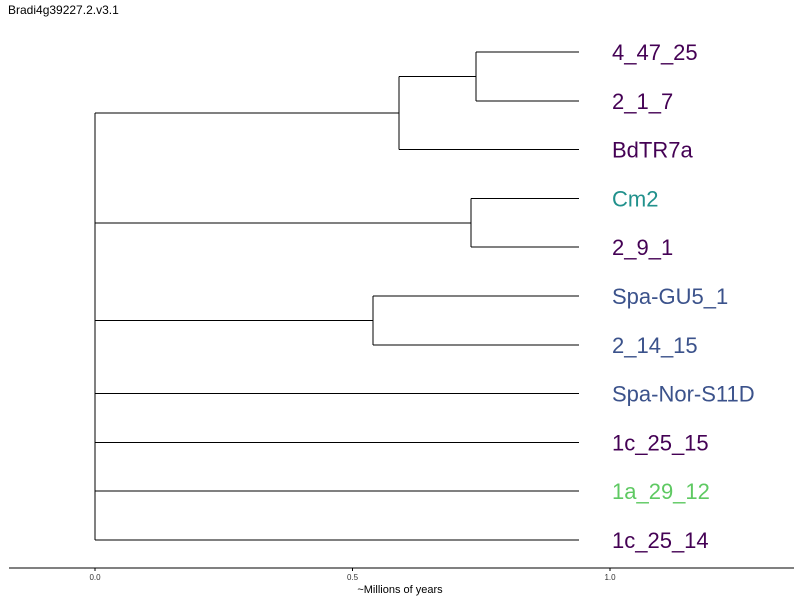 This screenshot has width=800, height=600. What do you see at coordinates (400, 590) in the screenshot?
I see `x-axis-title: ~Millions of years` at bounding box center [400, 590].